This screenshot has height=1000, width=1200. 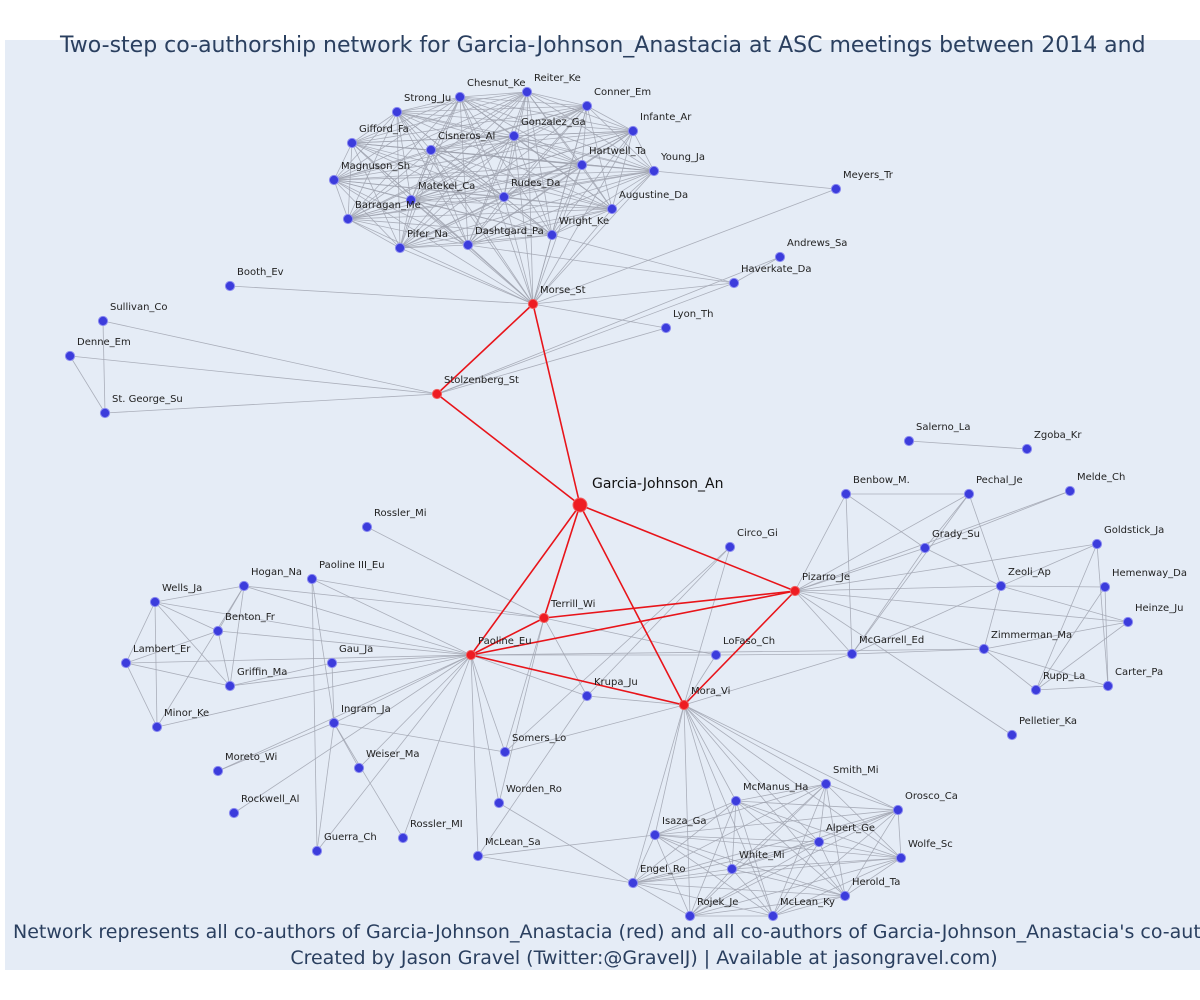 I want to click on node-label: Mora_Vi, so click(x=710, y=691).